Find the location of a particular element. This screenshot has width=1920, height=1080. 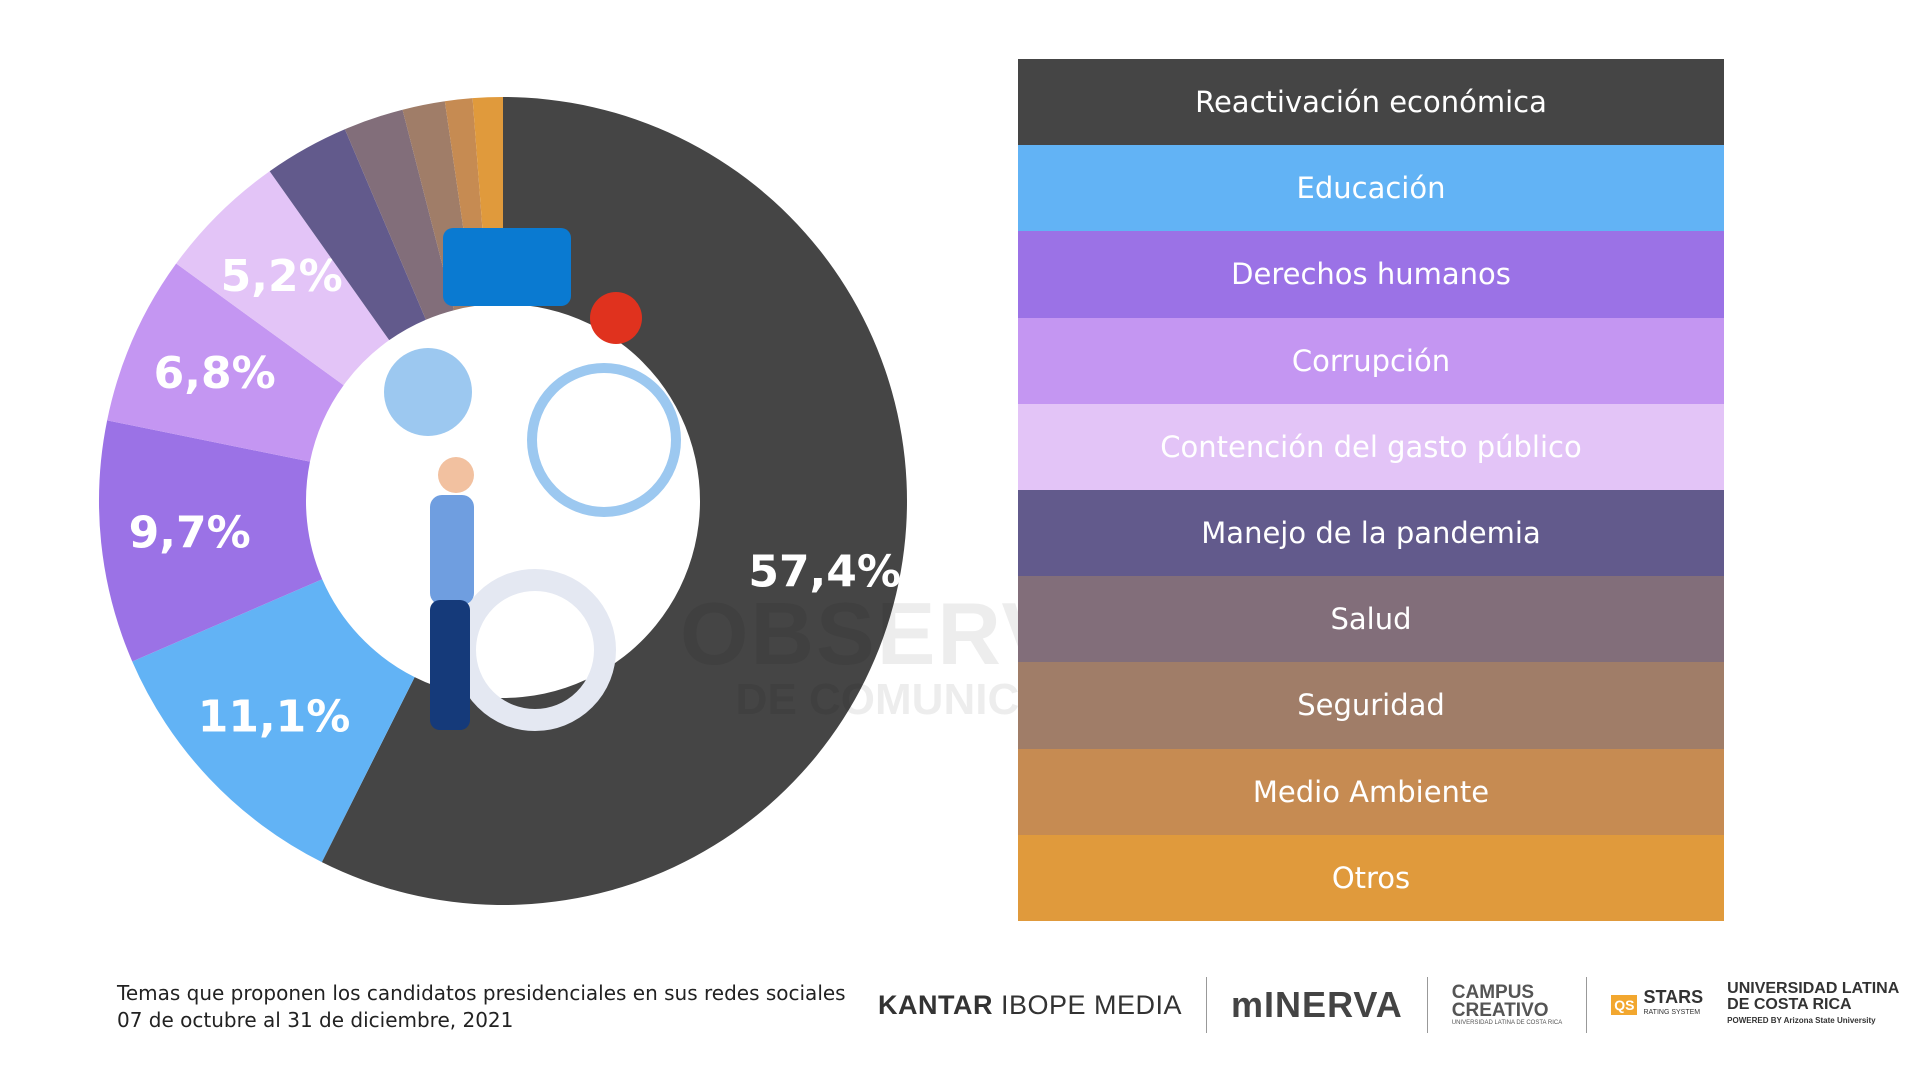

legend-item: Salud is located at coordinates (1371, 619).